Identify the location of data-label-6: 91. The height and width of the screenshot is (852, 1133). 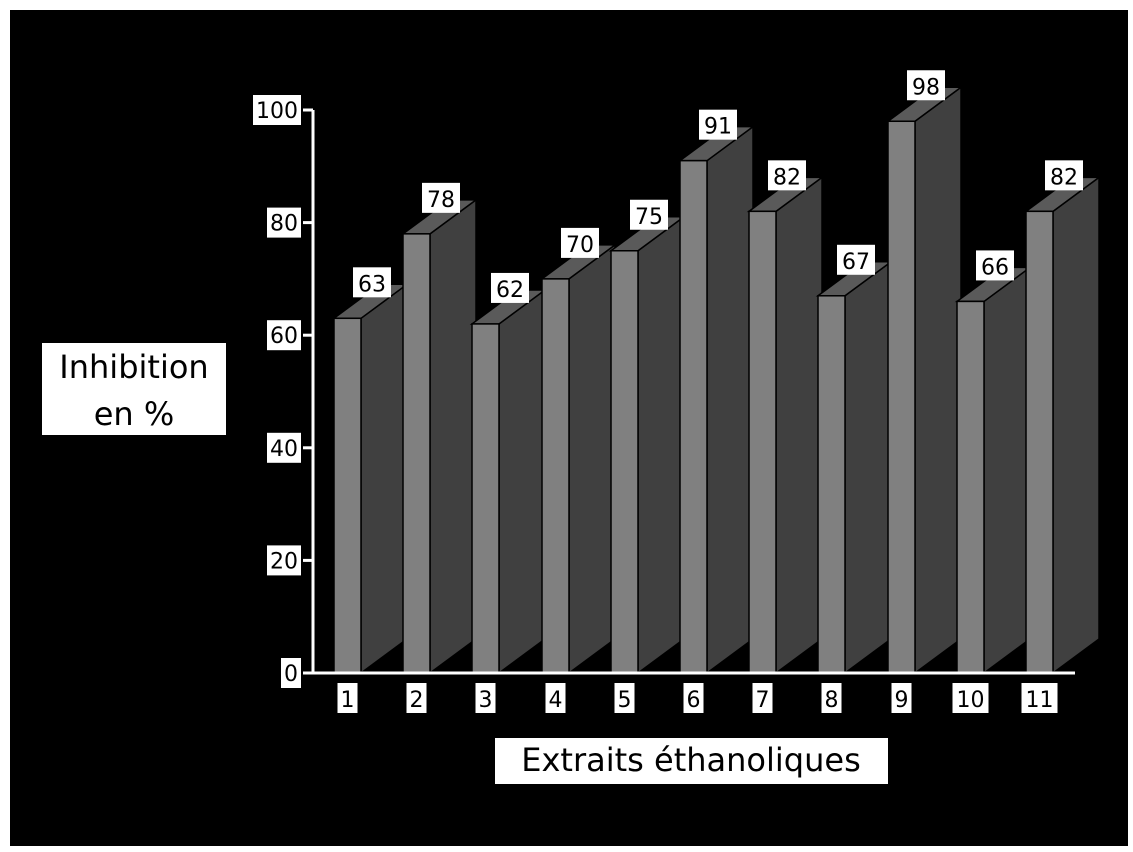
(718, 124).